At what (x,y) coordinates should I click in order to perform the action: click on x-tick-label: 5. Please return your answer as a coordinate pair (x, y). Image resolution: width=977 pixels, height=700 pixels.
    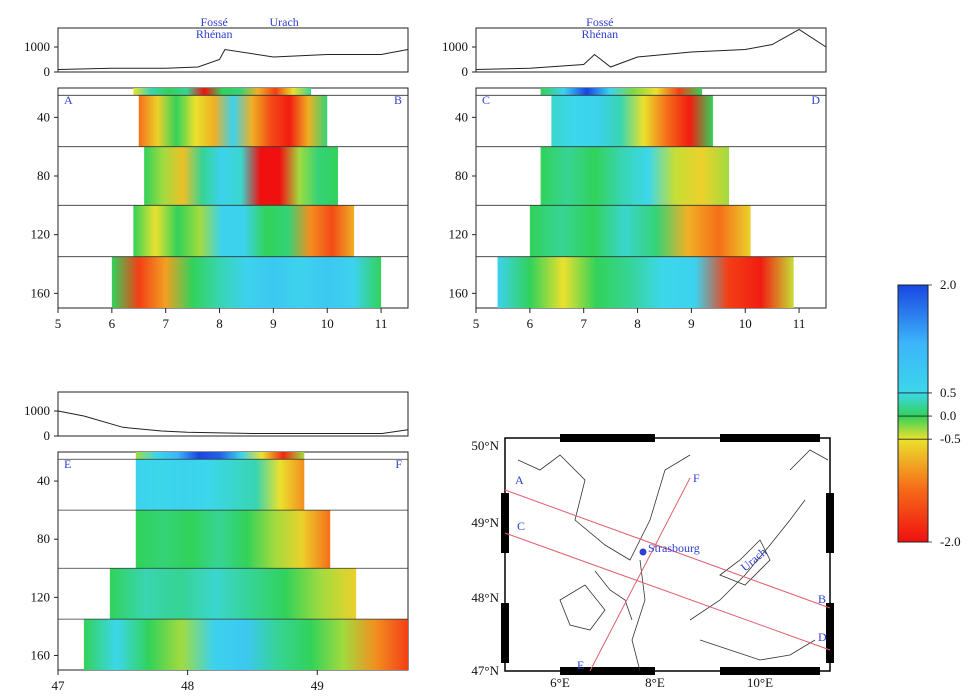
    Looking at the image, I should click on (476, 323).